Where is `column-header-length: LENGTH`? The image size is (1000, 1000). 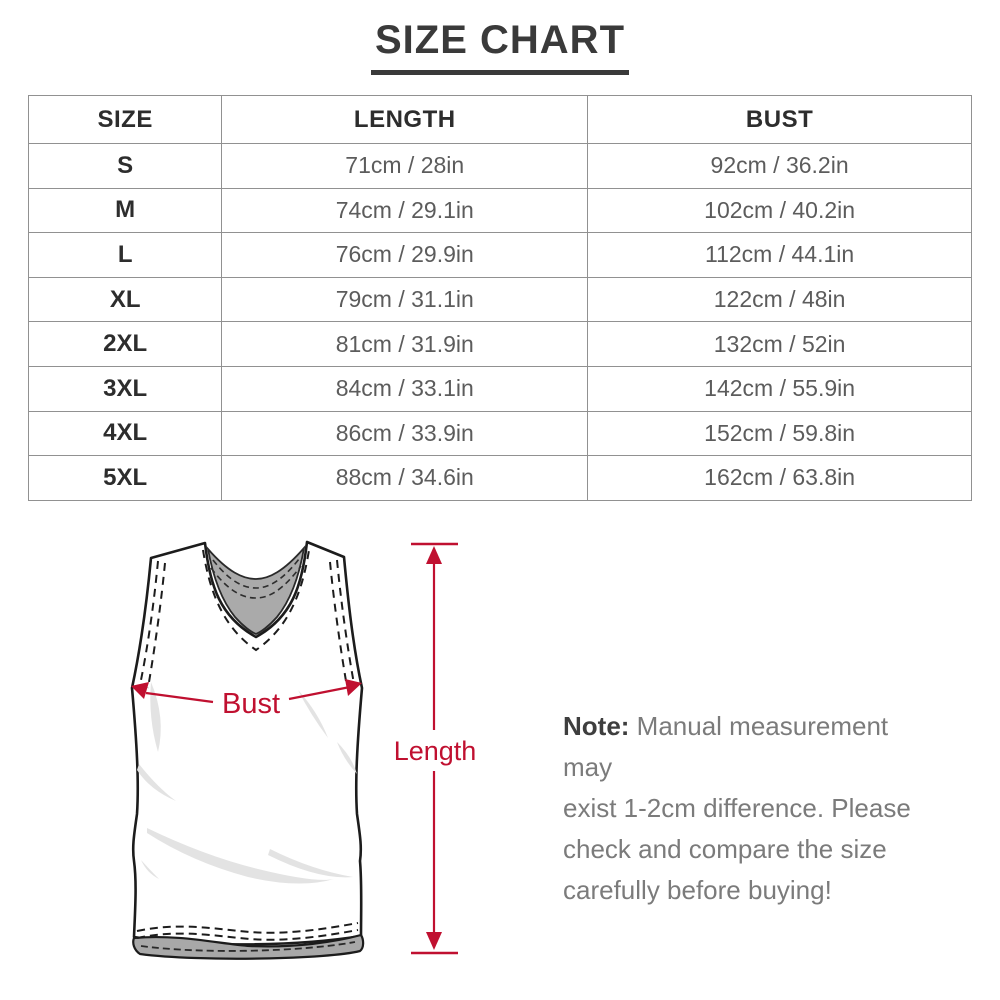 column-header-length: LENGTH is located at coordinates (405, 119).